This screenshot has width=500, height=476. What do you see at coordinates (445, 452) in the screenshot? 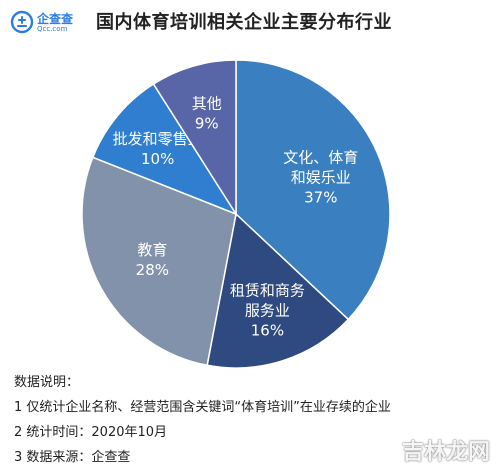
I see `watermark: 吉林龙网` at bounding box center [445, 452].